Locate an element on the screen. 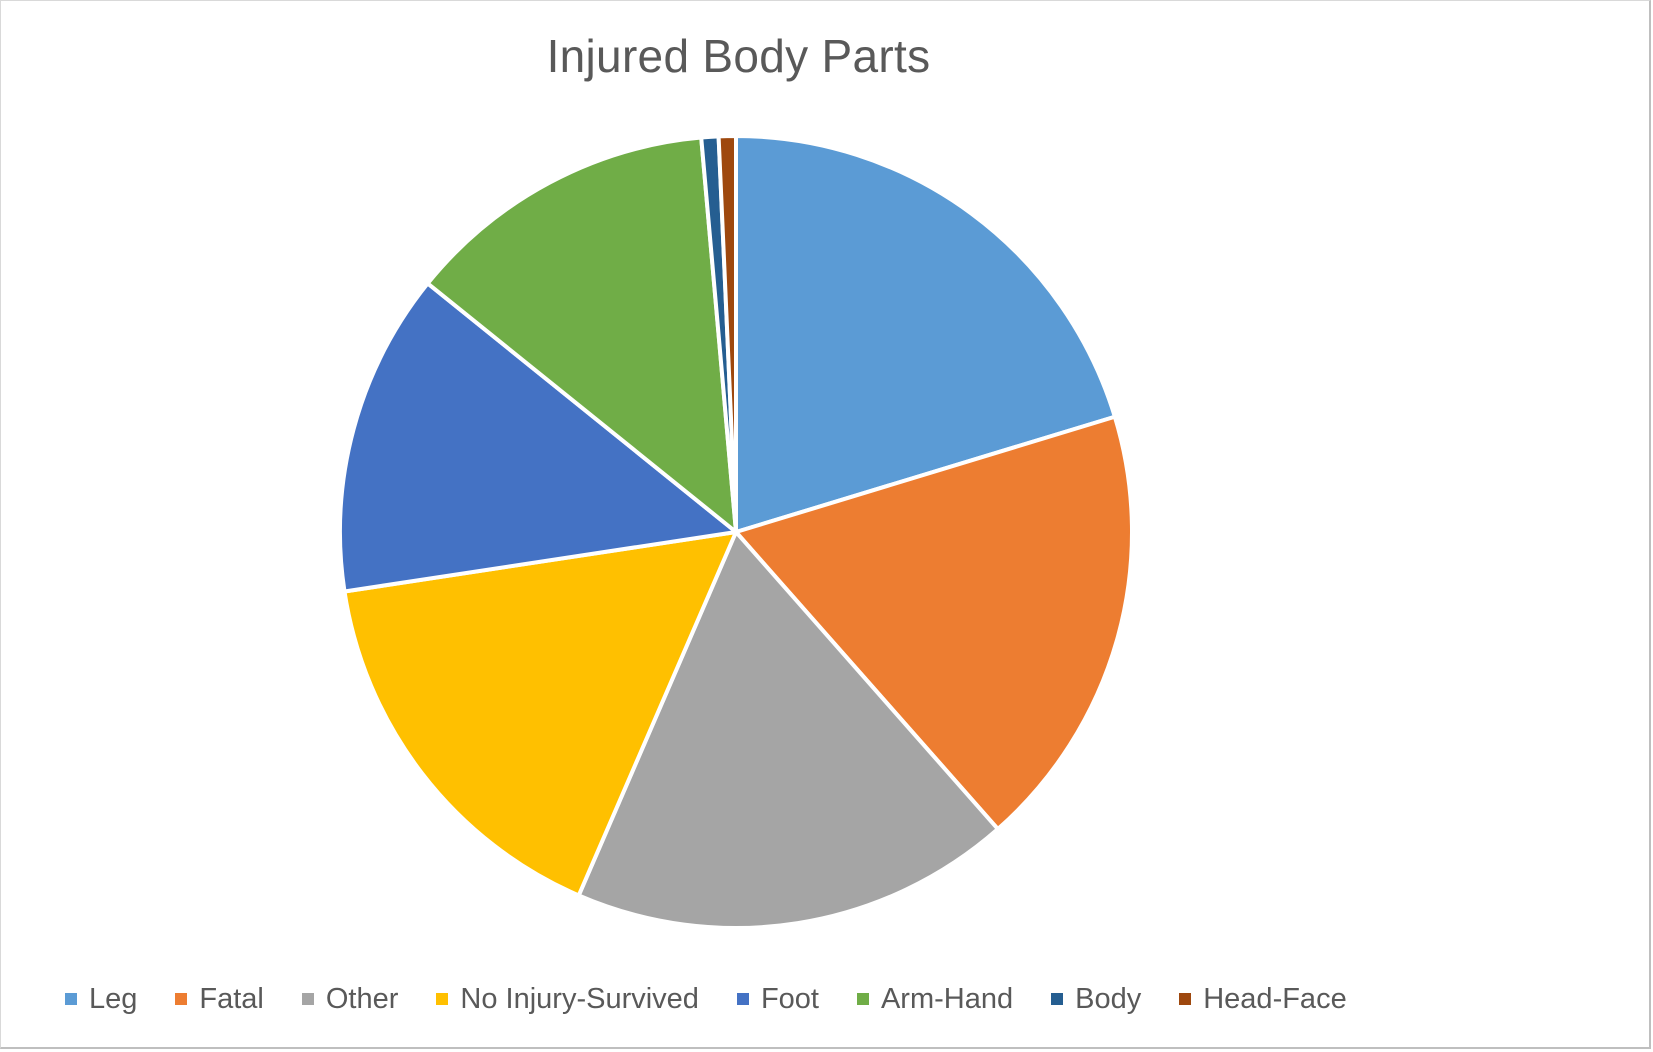  pie-slice-arm-hand is located at coordinates (581, 334).